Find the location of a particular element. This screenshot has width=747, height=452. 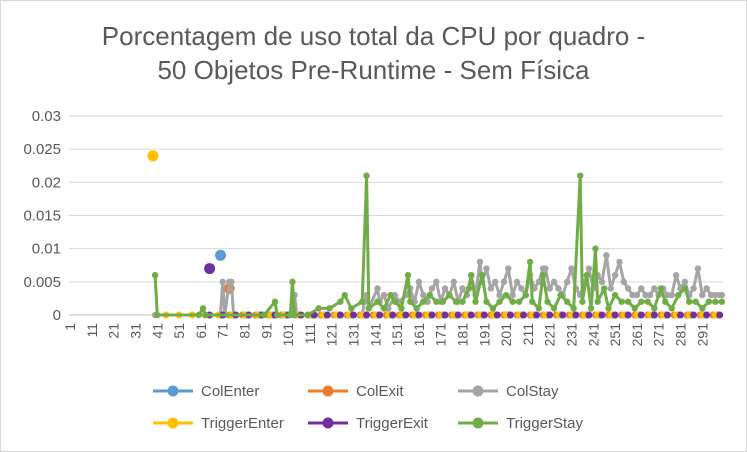

x-tick-label: 191 is located at coordinates (484, 335).